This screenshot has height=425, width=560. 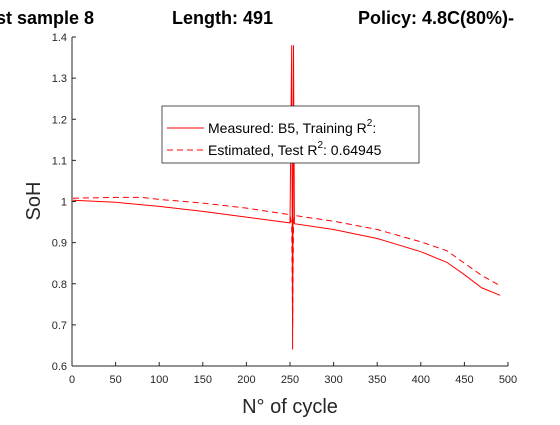 I want to click on legend-measured-label: Measured: B5, Training R2:, so click(x=292, y=127).